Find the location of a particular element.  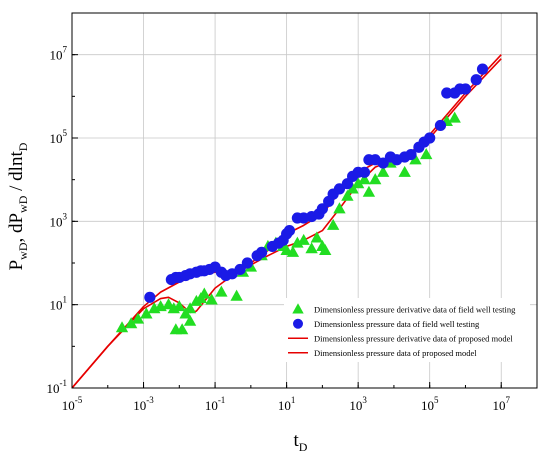

y-tick-exponent: 3 is located at coordinates (65, 216).